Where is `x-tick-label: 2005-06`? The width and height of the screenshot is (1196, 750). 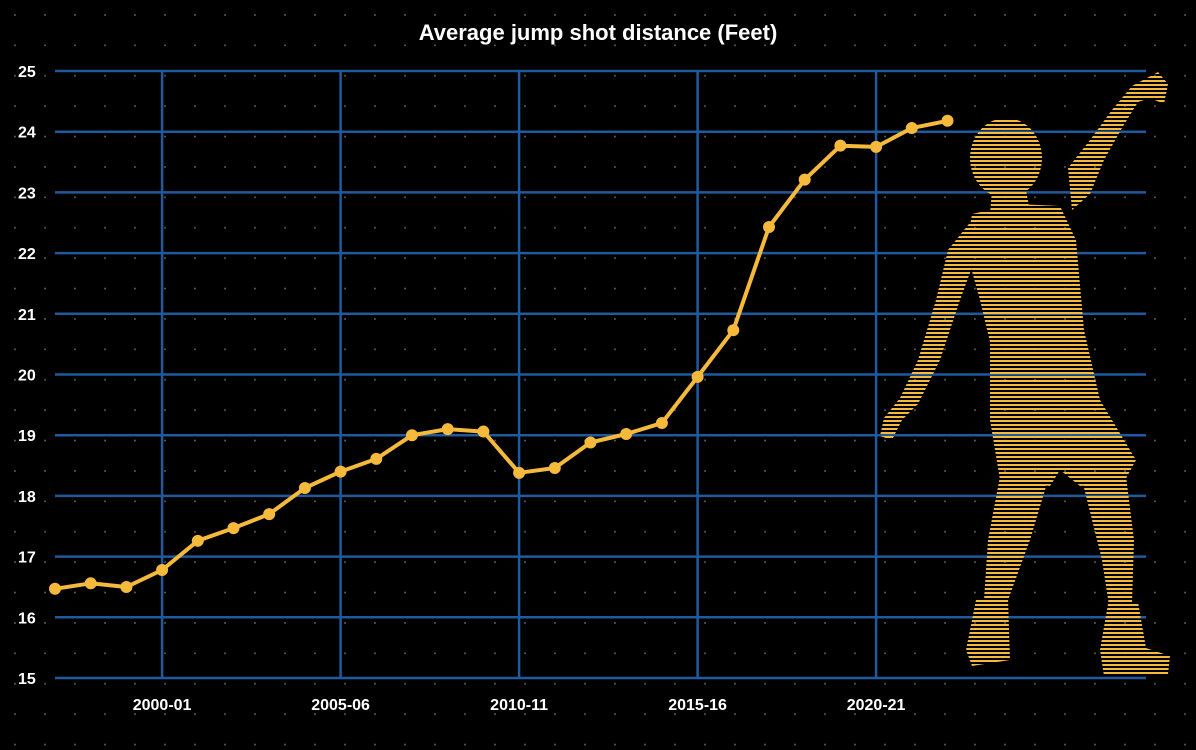 x-tick-label: 2005-06 is located at coordinates (340, 705).